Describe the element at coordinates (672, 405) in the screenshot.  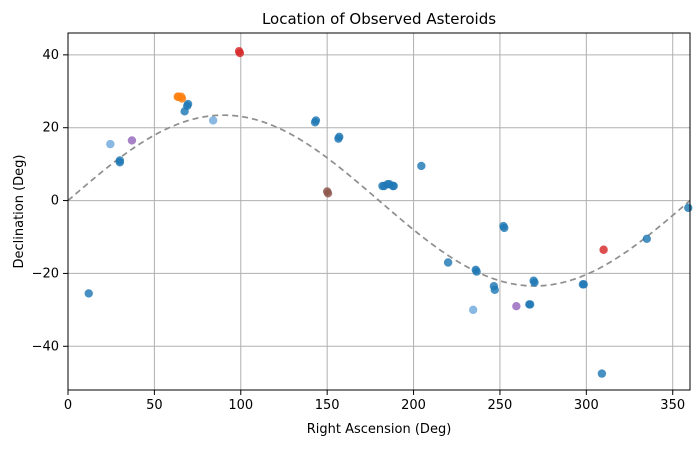
I see `x-tick-label: 350` at that location.